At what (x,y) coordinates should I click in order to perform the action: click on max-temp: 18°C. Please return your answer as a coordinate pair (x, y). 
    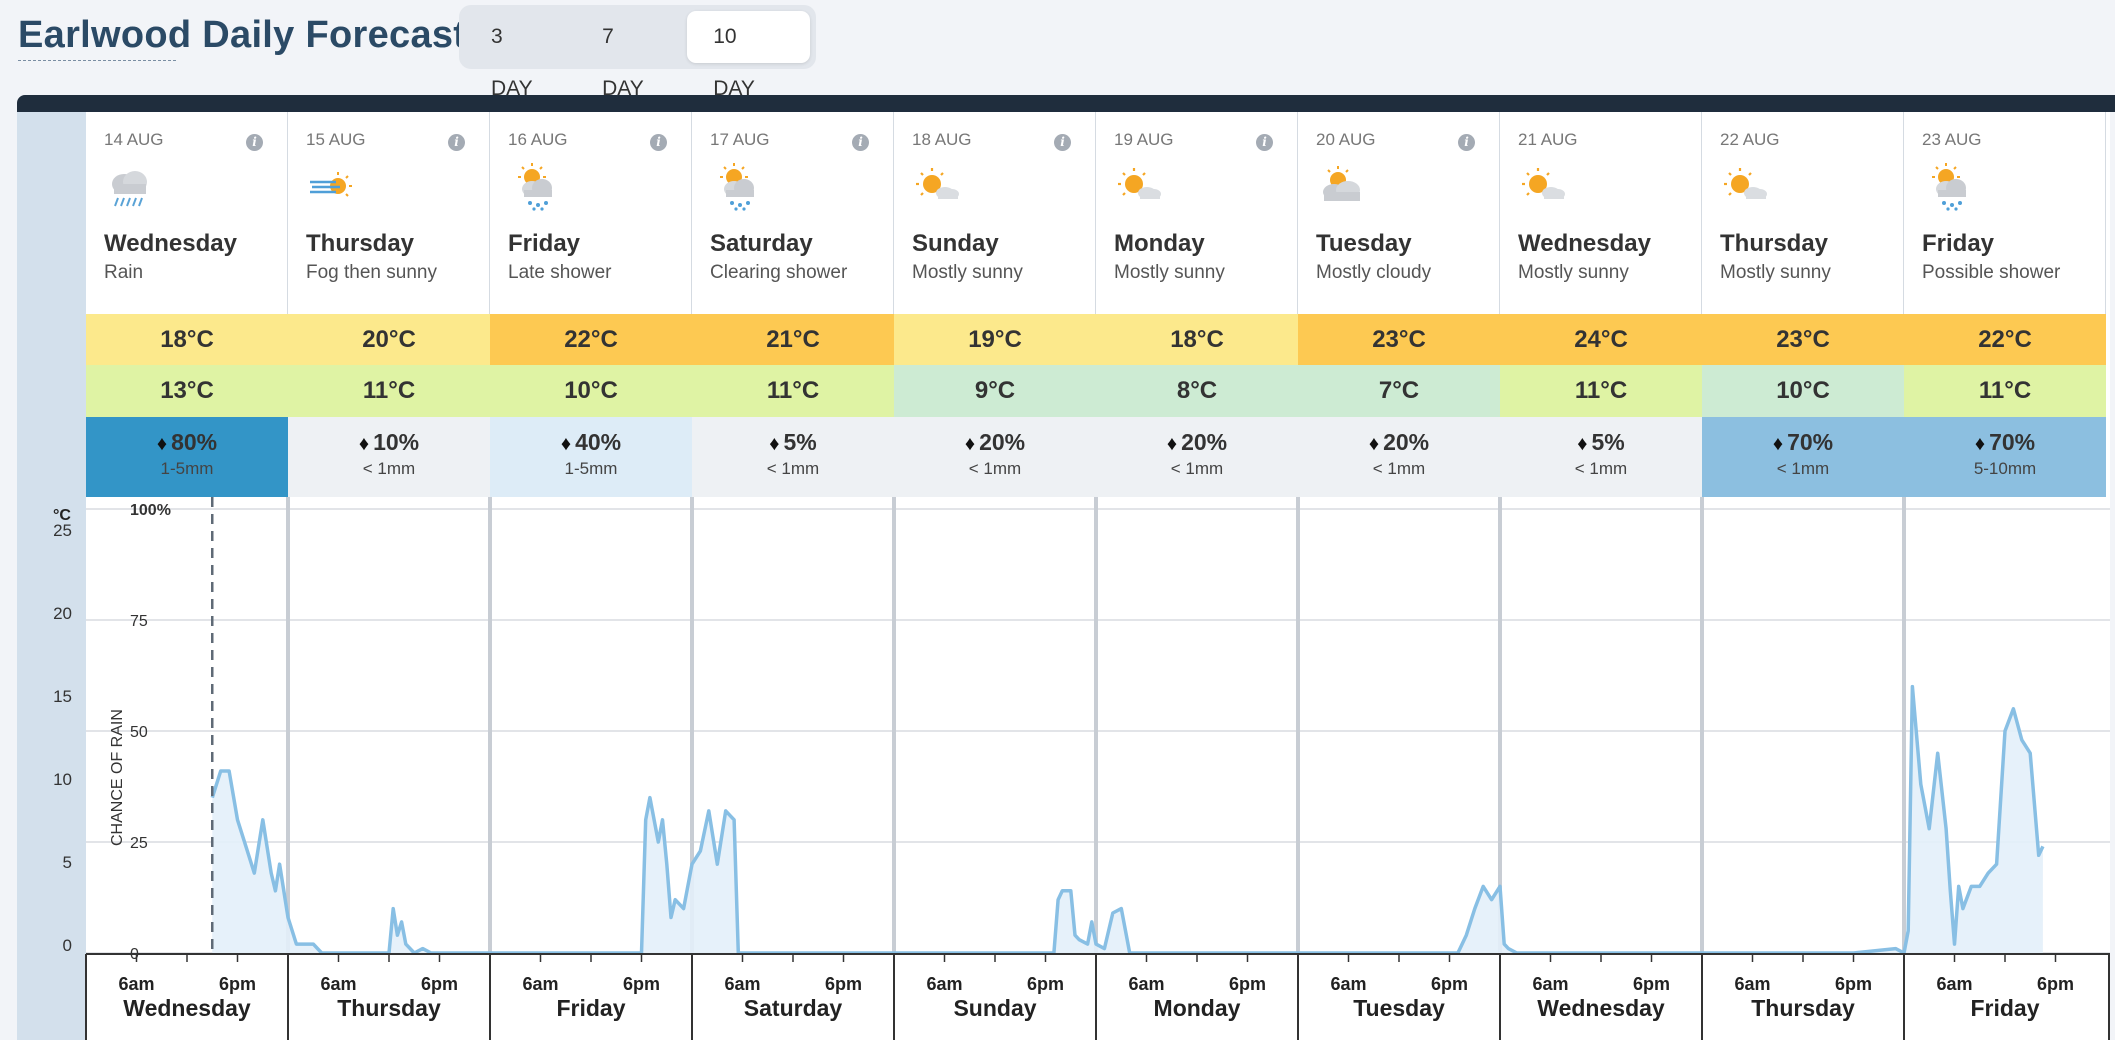
    Looking at the image, I should click on (1197, 339).